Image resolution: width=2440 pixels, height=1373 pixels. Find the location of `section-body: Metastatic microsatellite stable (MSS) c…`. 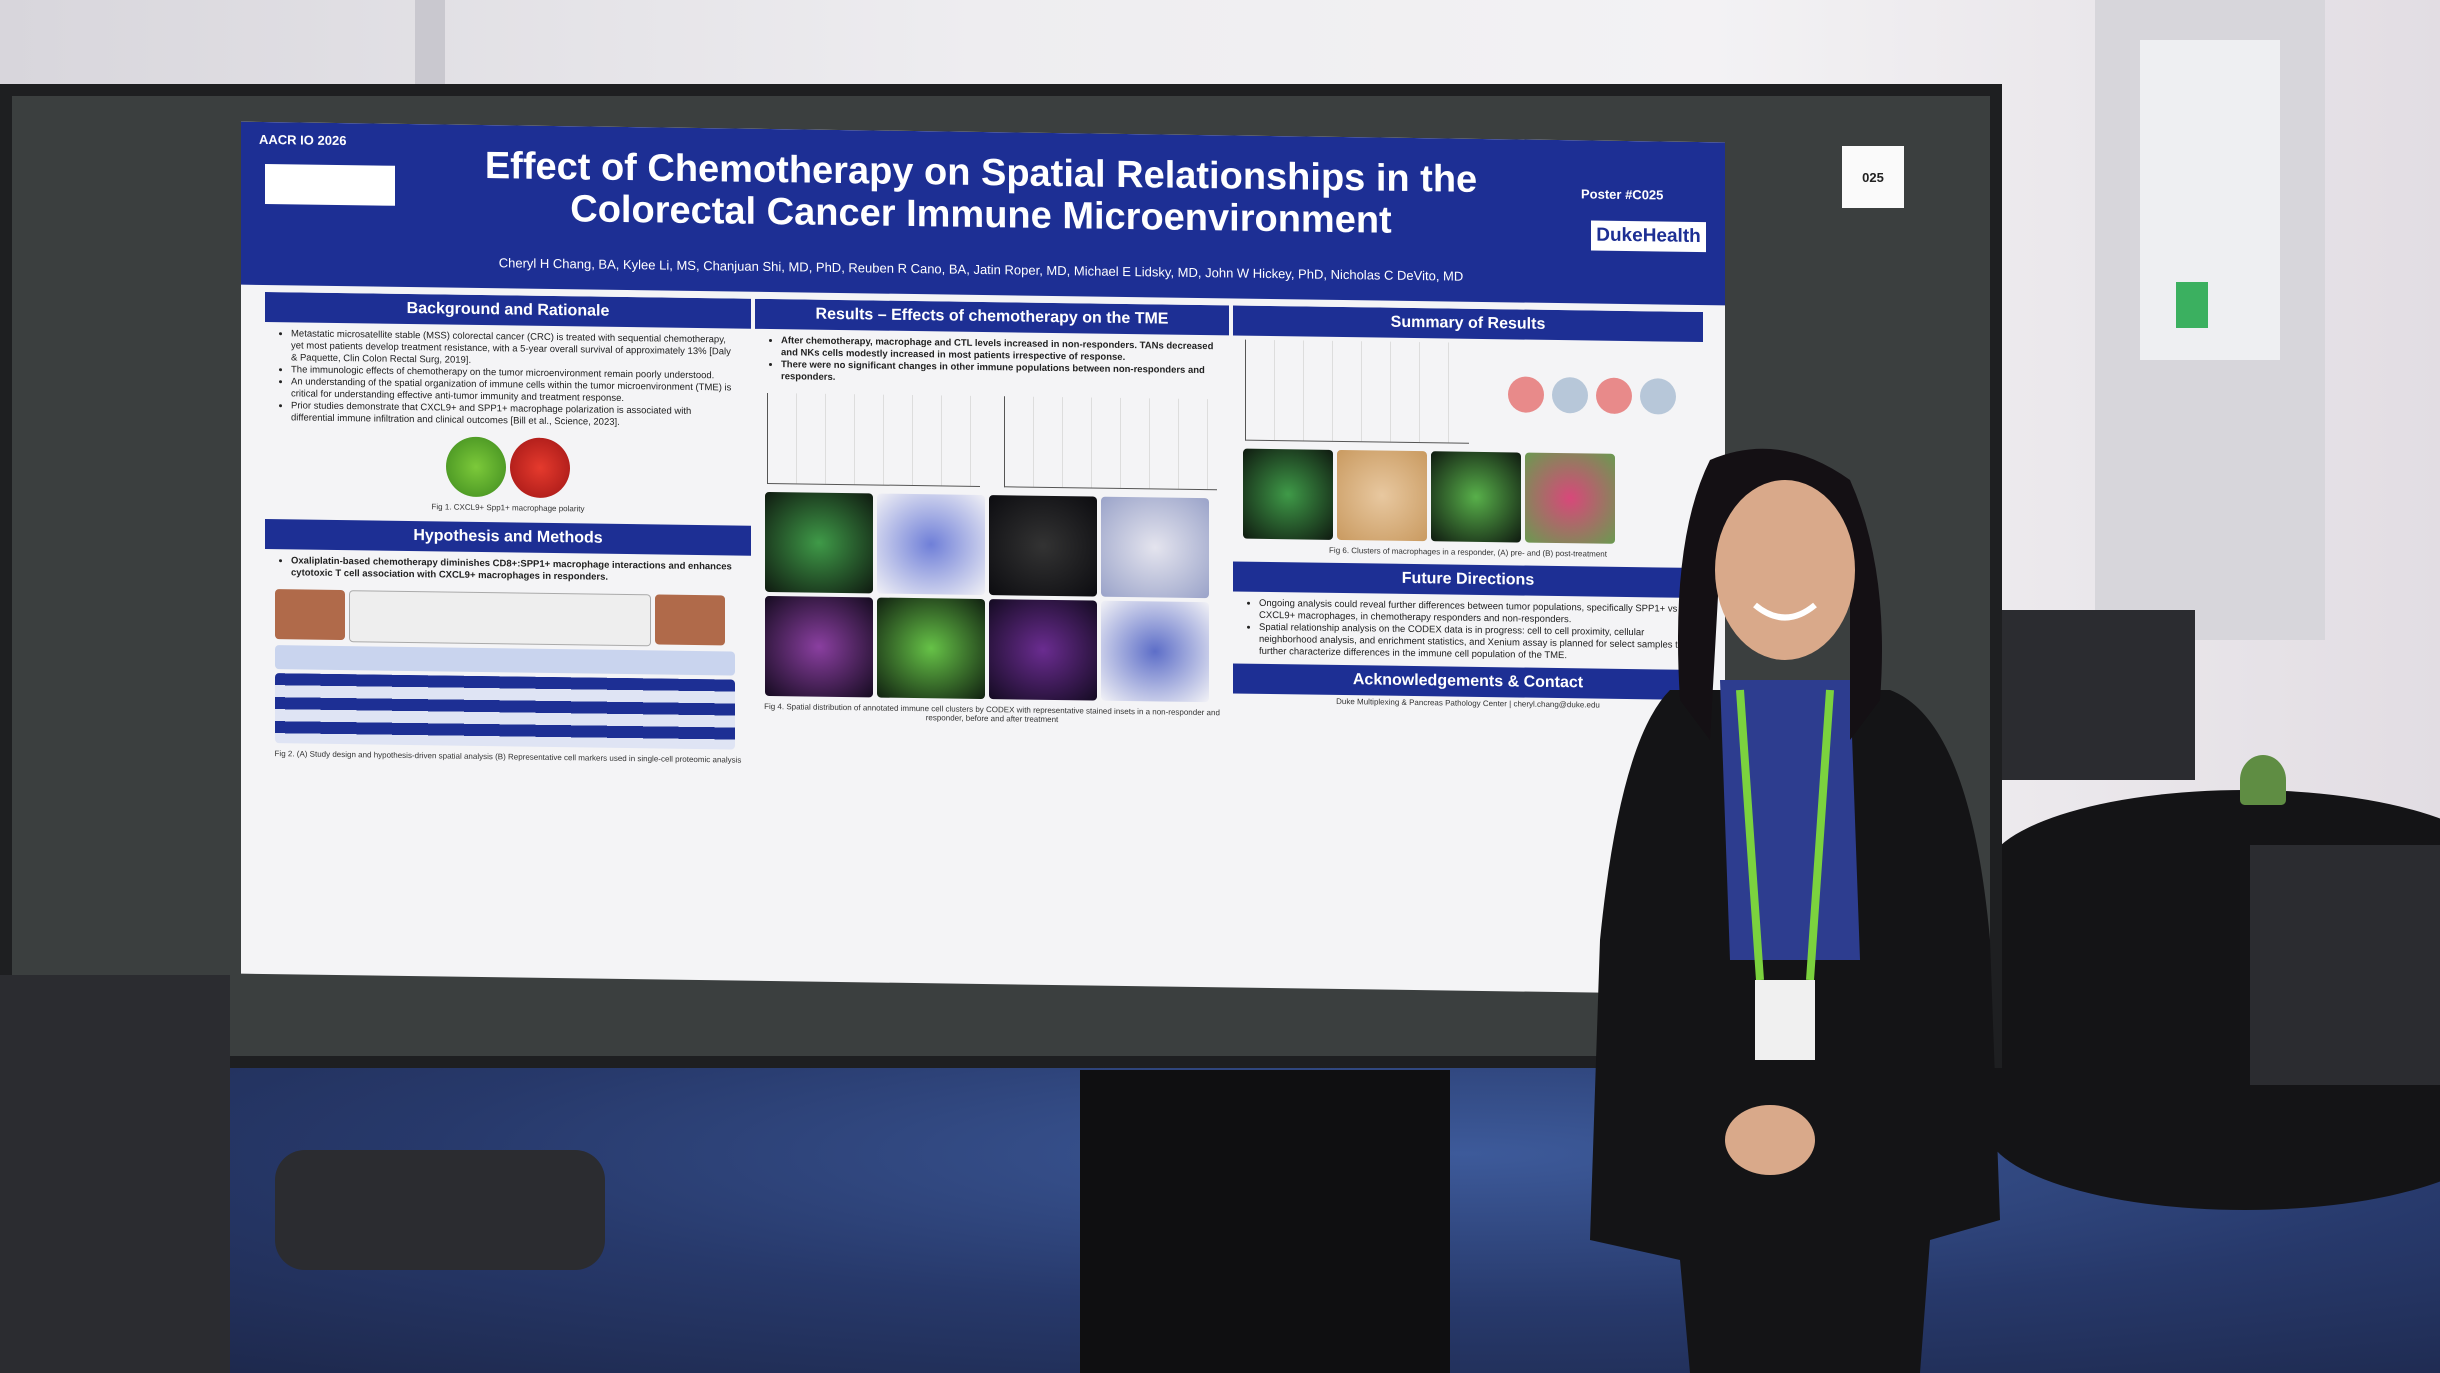

section-body: Metastatic microsatellite stable (MSS) c… is located at coordinates (508, 379).